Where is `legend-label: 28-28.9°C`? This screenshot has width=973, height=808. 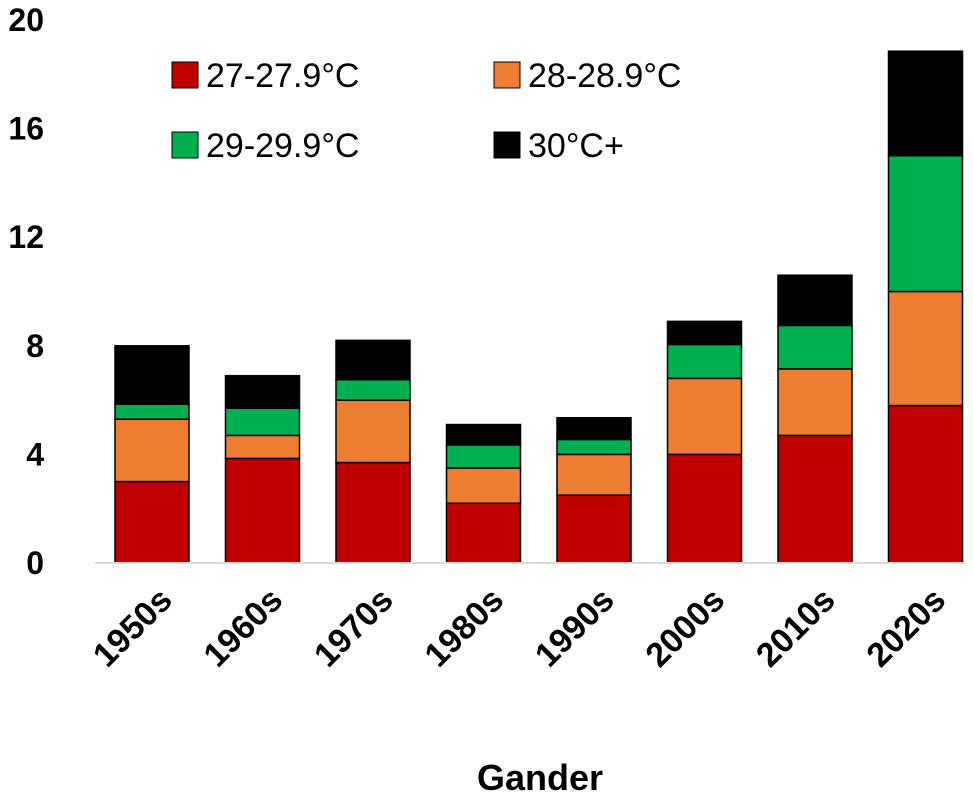
legend-label: 28-28.9°C is located at coordinates (604, 76).